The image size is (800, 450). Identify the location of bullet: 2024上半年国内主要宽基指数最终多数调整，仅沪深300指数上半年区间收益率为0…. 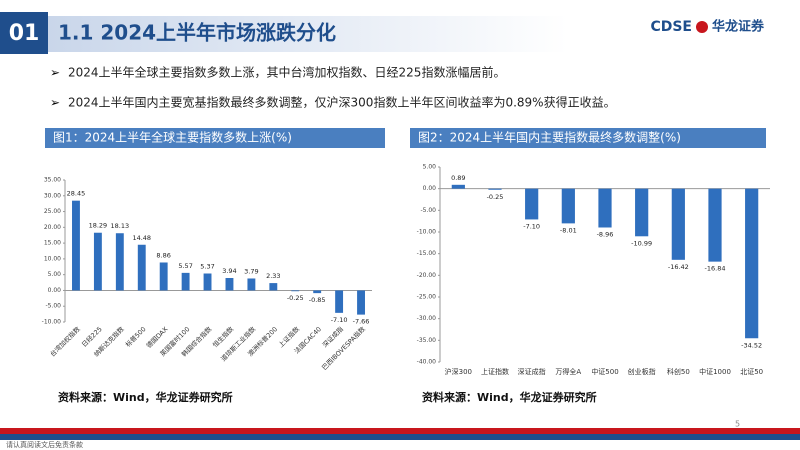
(342, 102).